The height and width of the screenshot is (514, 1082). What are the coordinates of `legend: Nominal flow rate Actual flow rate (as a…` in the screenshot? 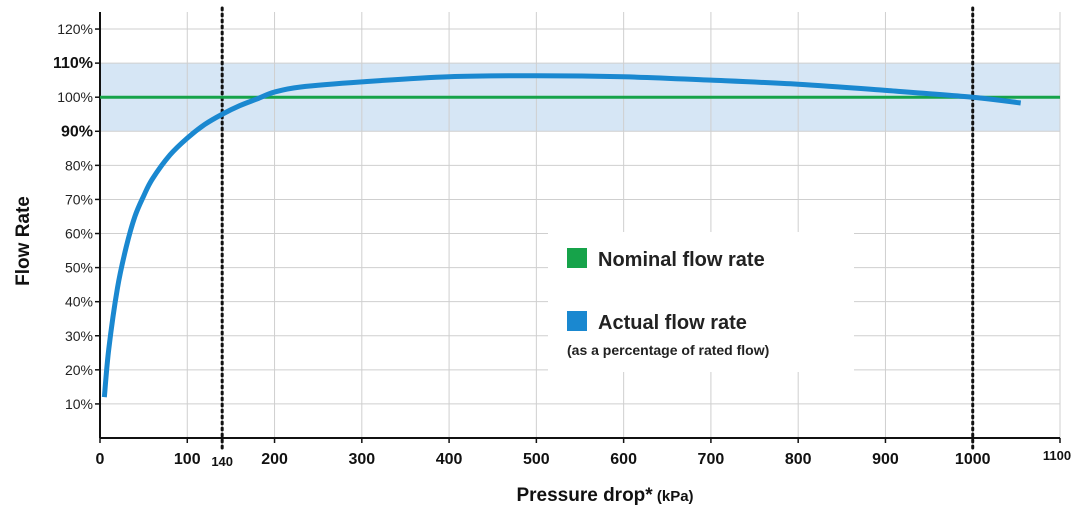 It's located at (701, 302).